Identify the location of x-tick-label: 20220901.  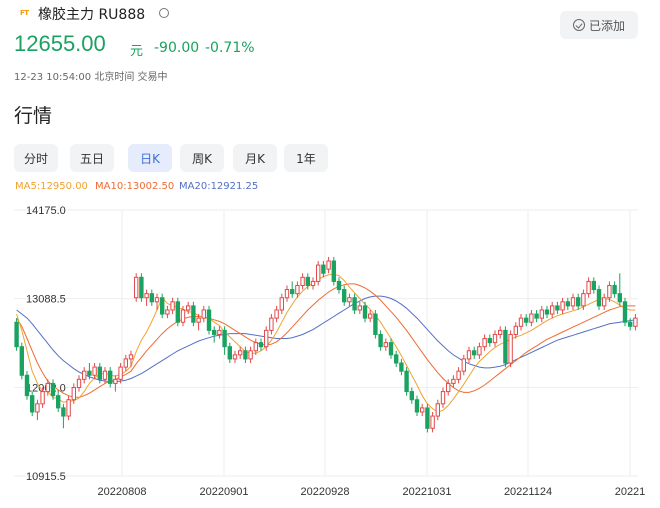
(224, 492).